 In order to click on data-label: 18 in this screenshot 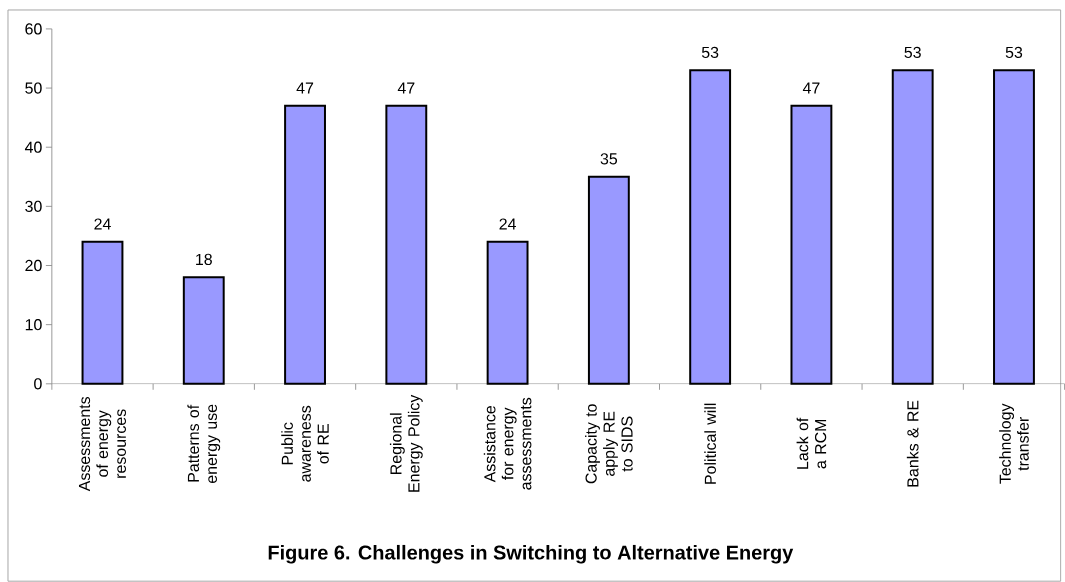, I will do `click(204, 259)`.